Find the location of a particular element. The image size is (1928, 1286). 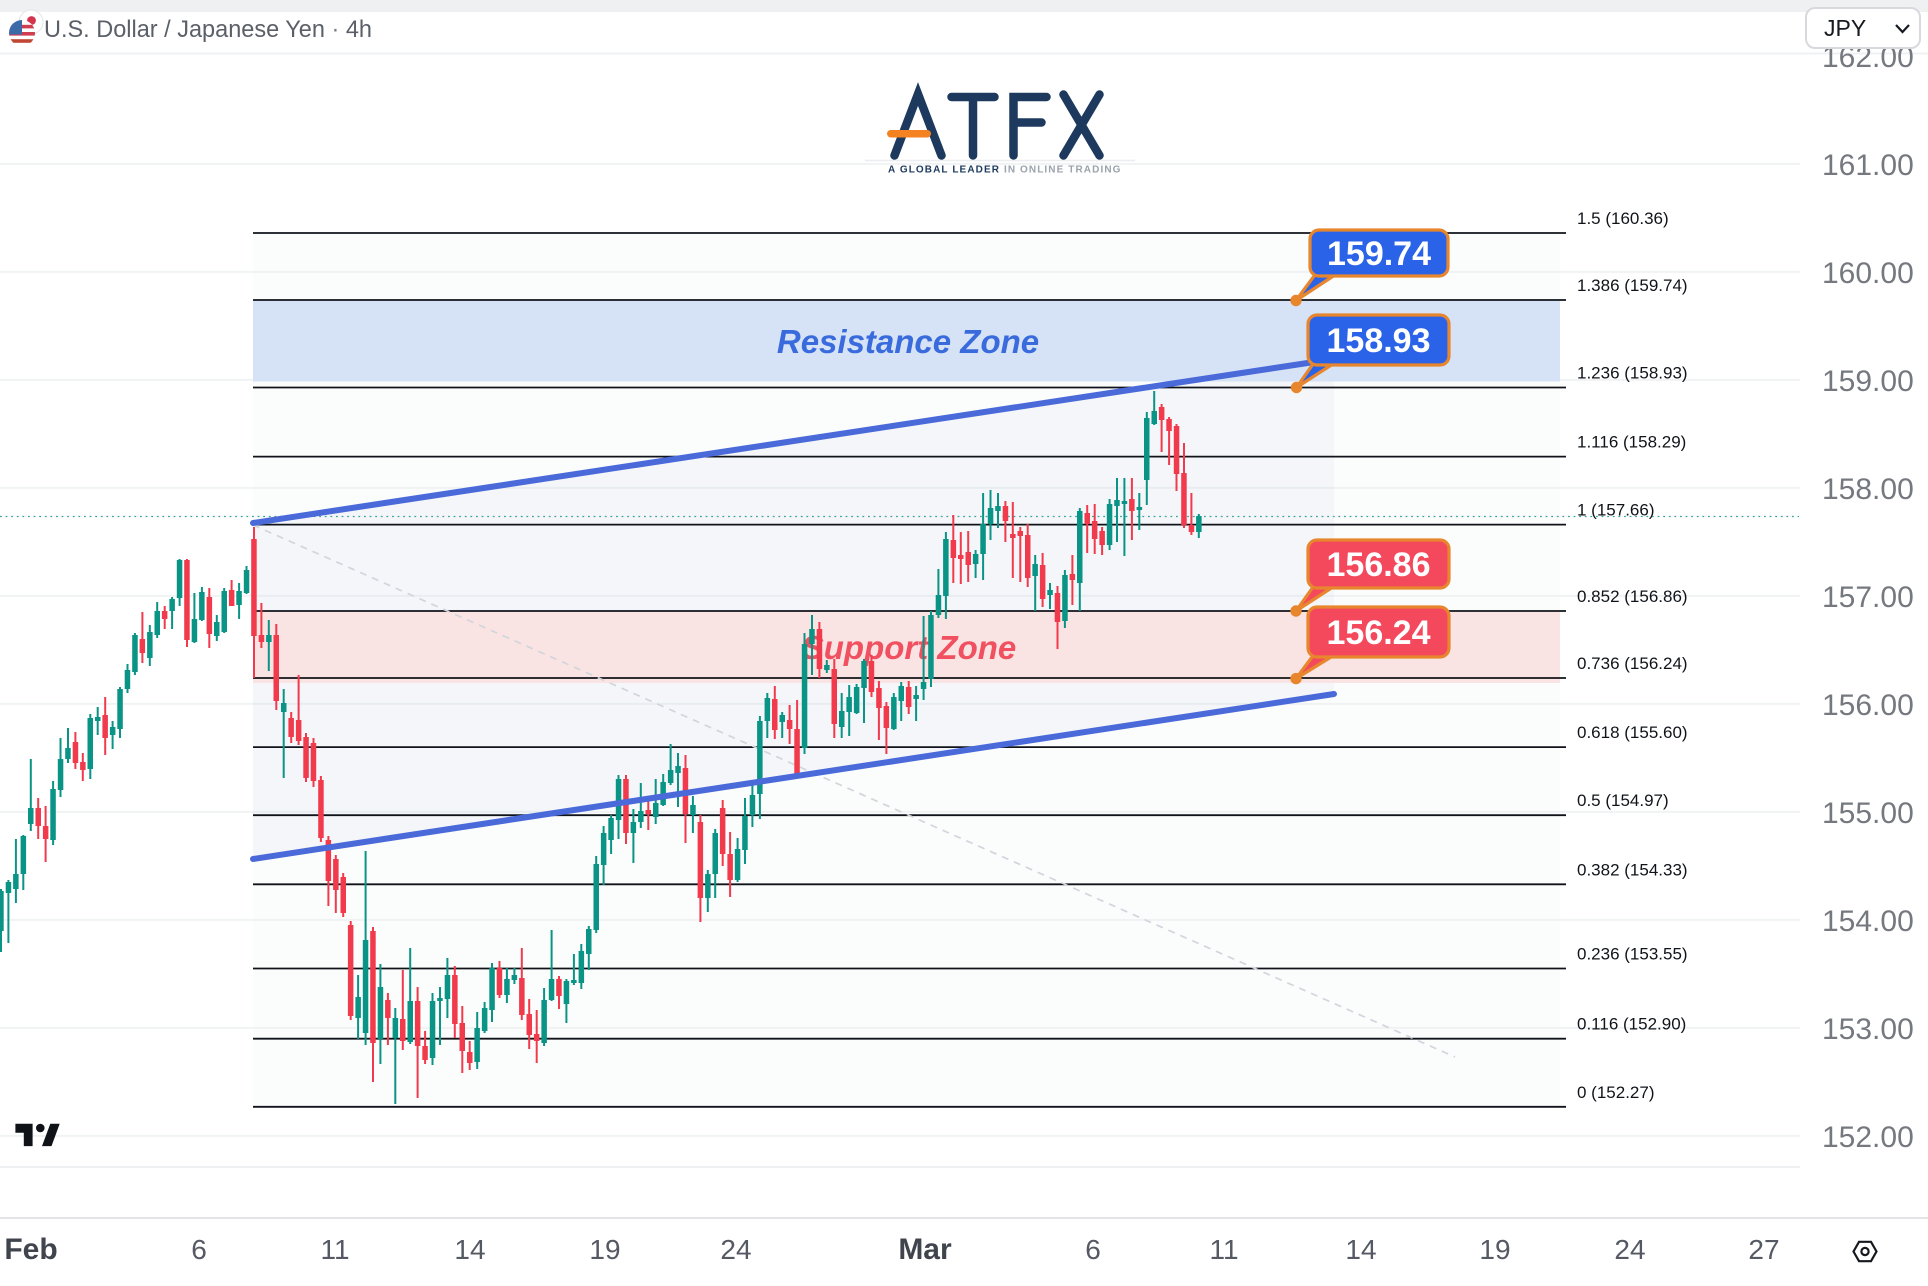

svg-text: 153.00 is located at coordinates (1868, 1029).